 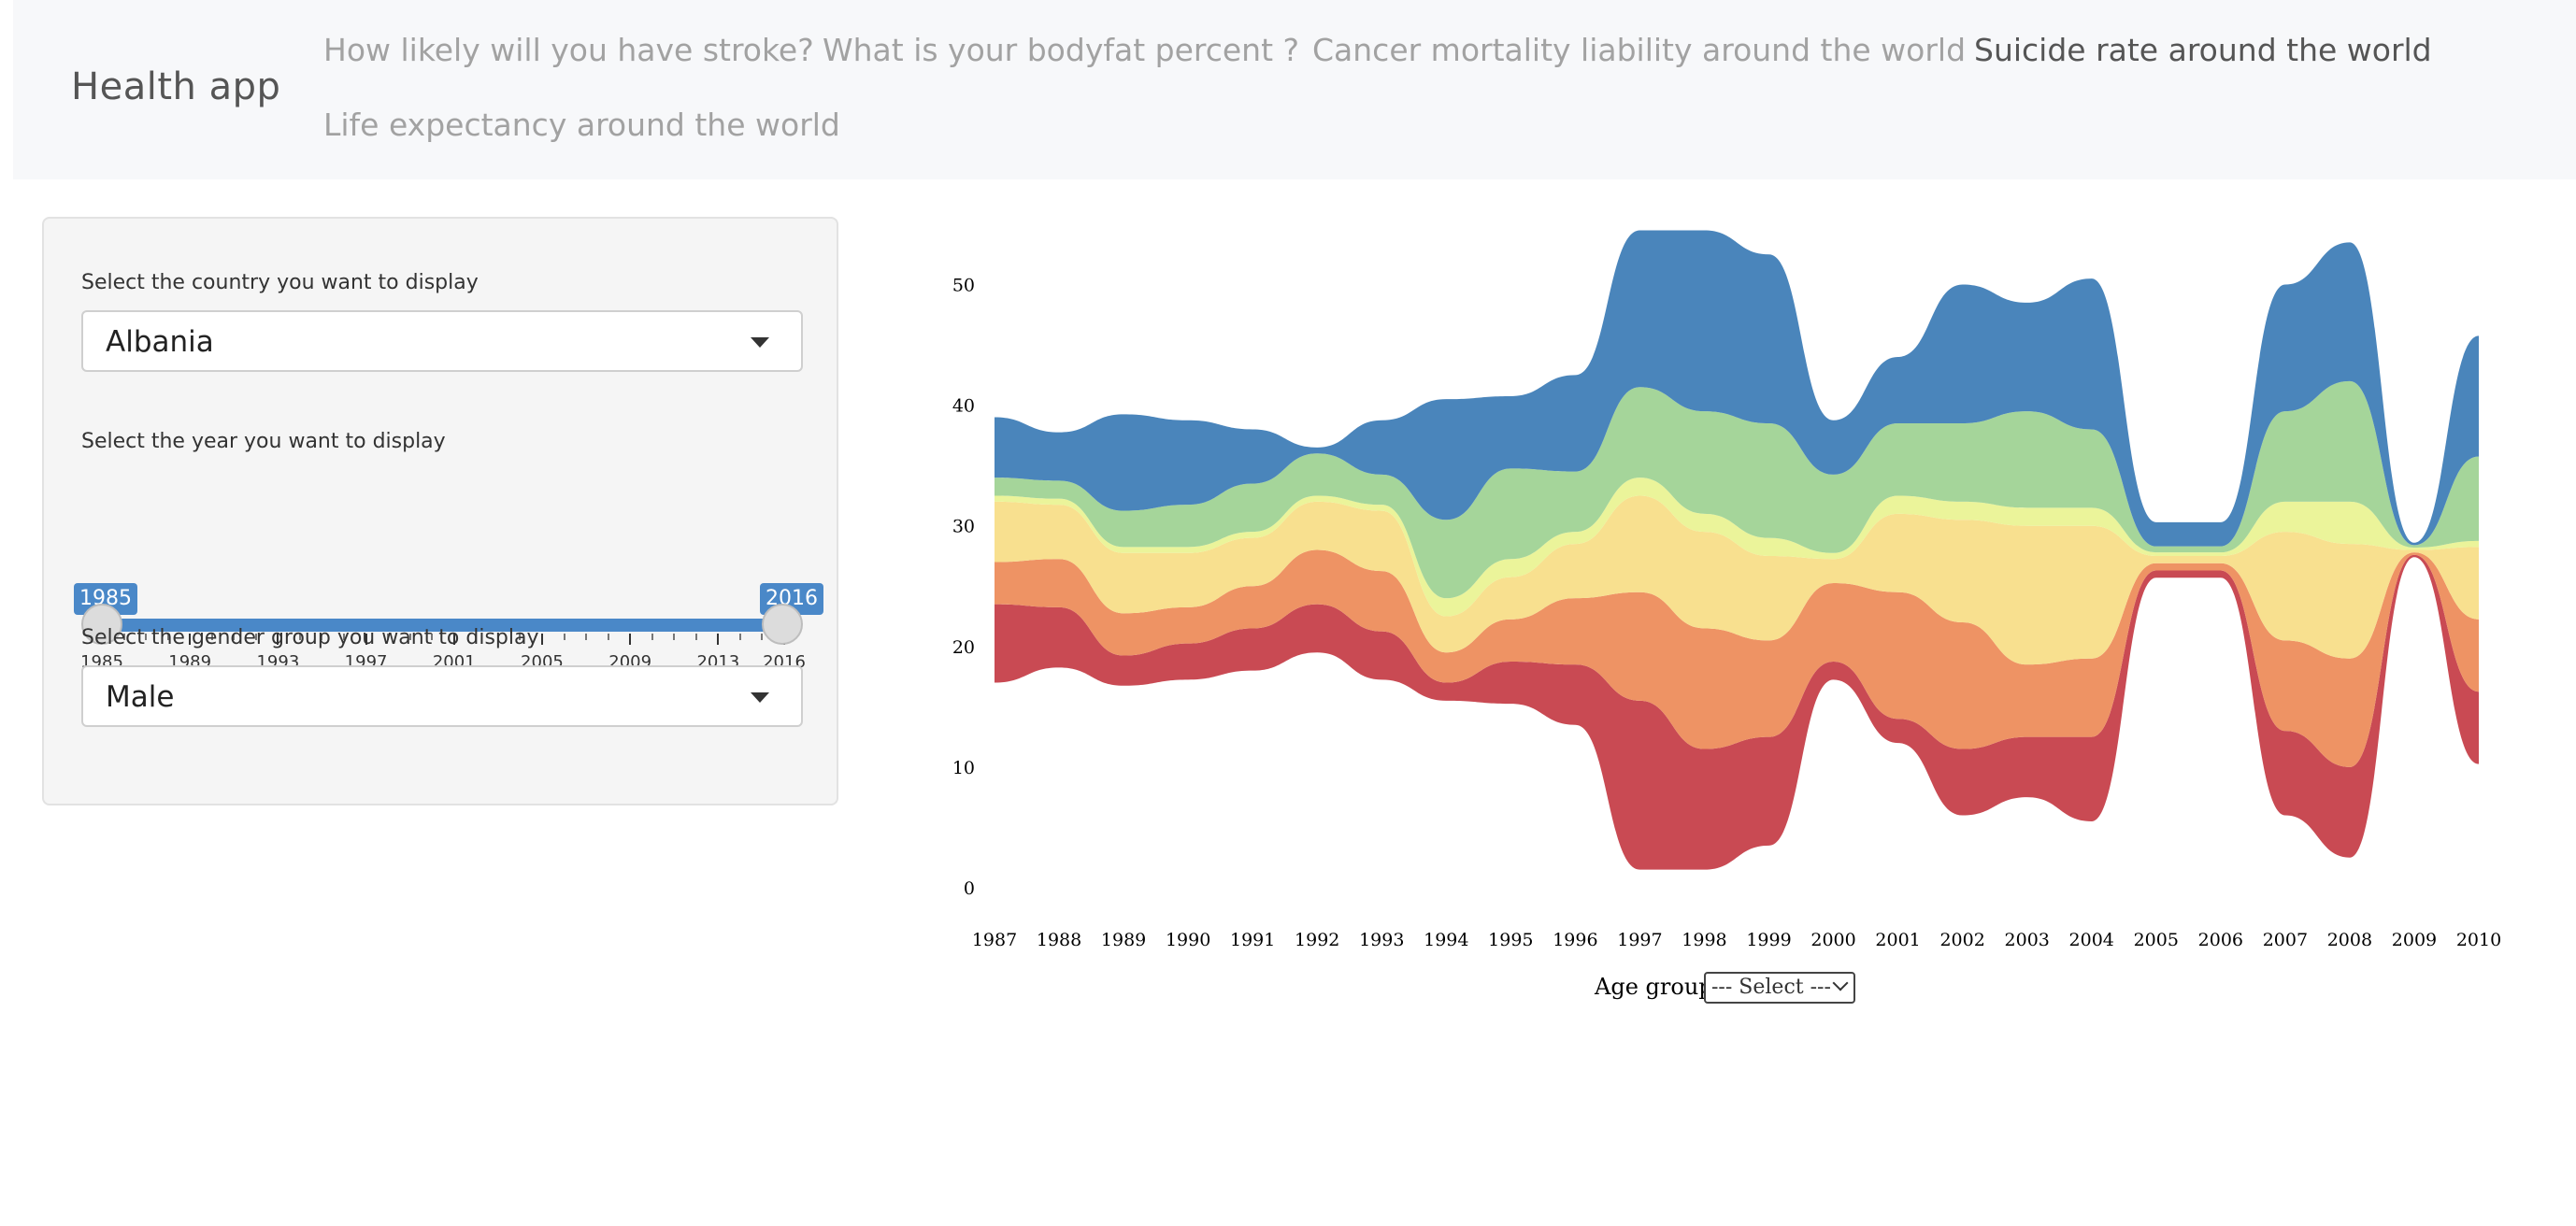 What do you see at coordinates (1252, 940) in the screenshot?
I see `x-tick-label: 1991` at bounding box center [1252, 940].